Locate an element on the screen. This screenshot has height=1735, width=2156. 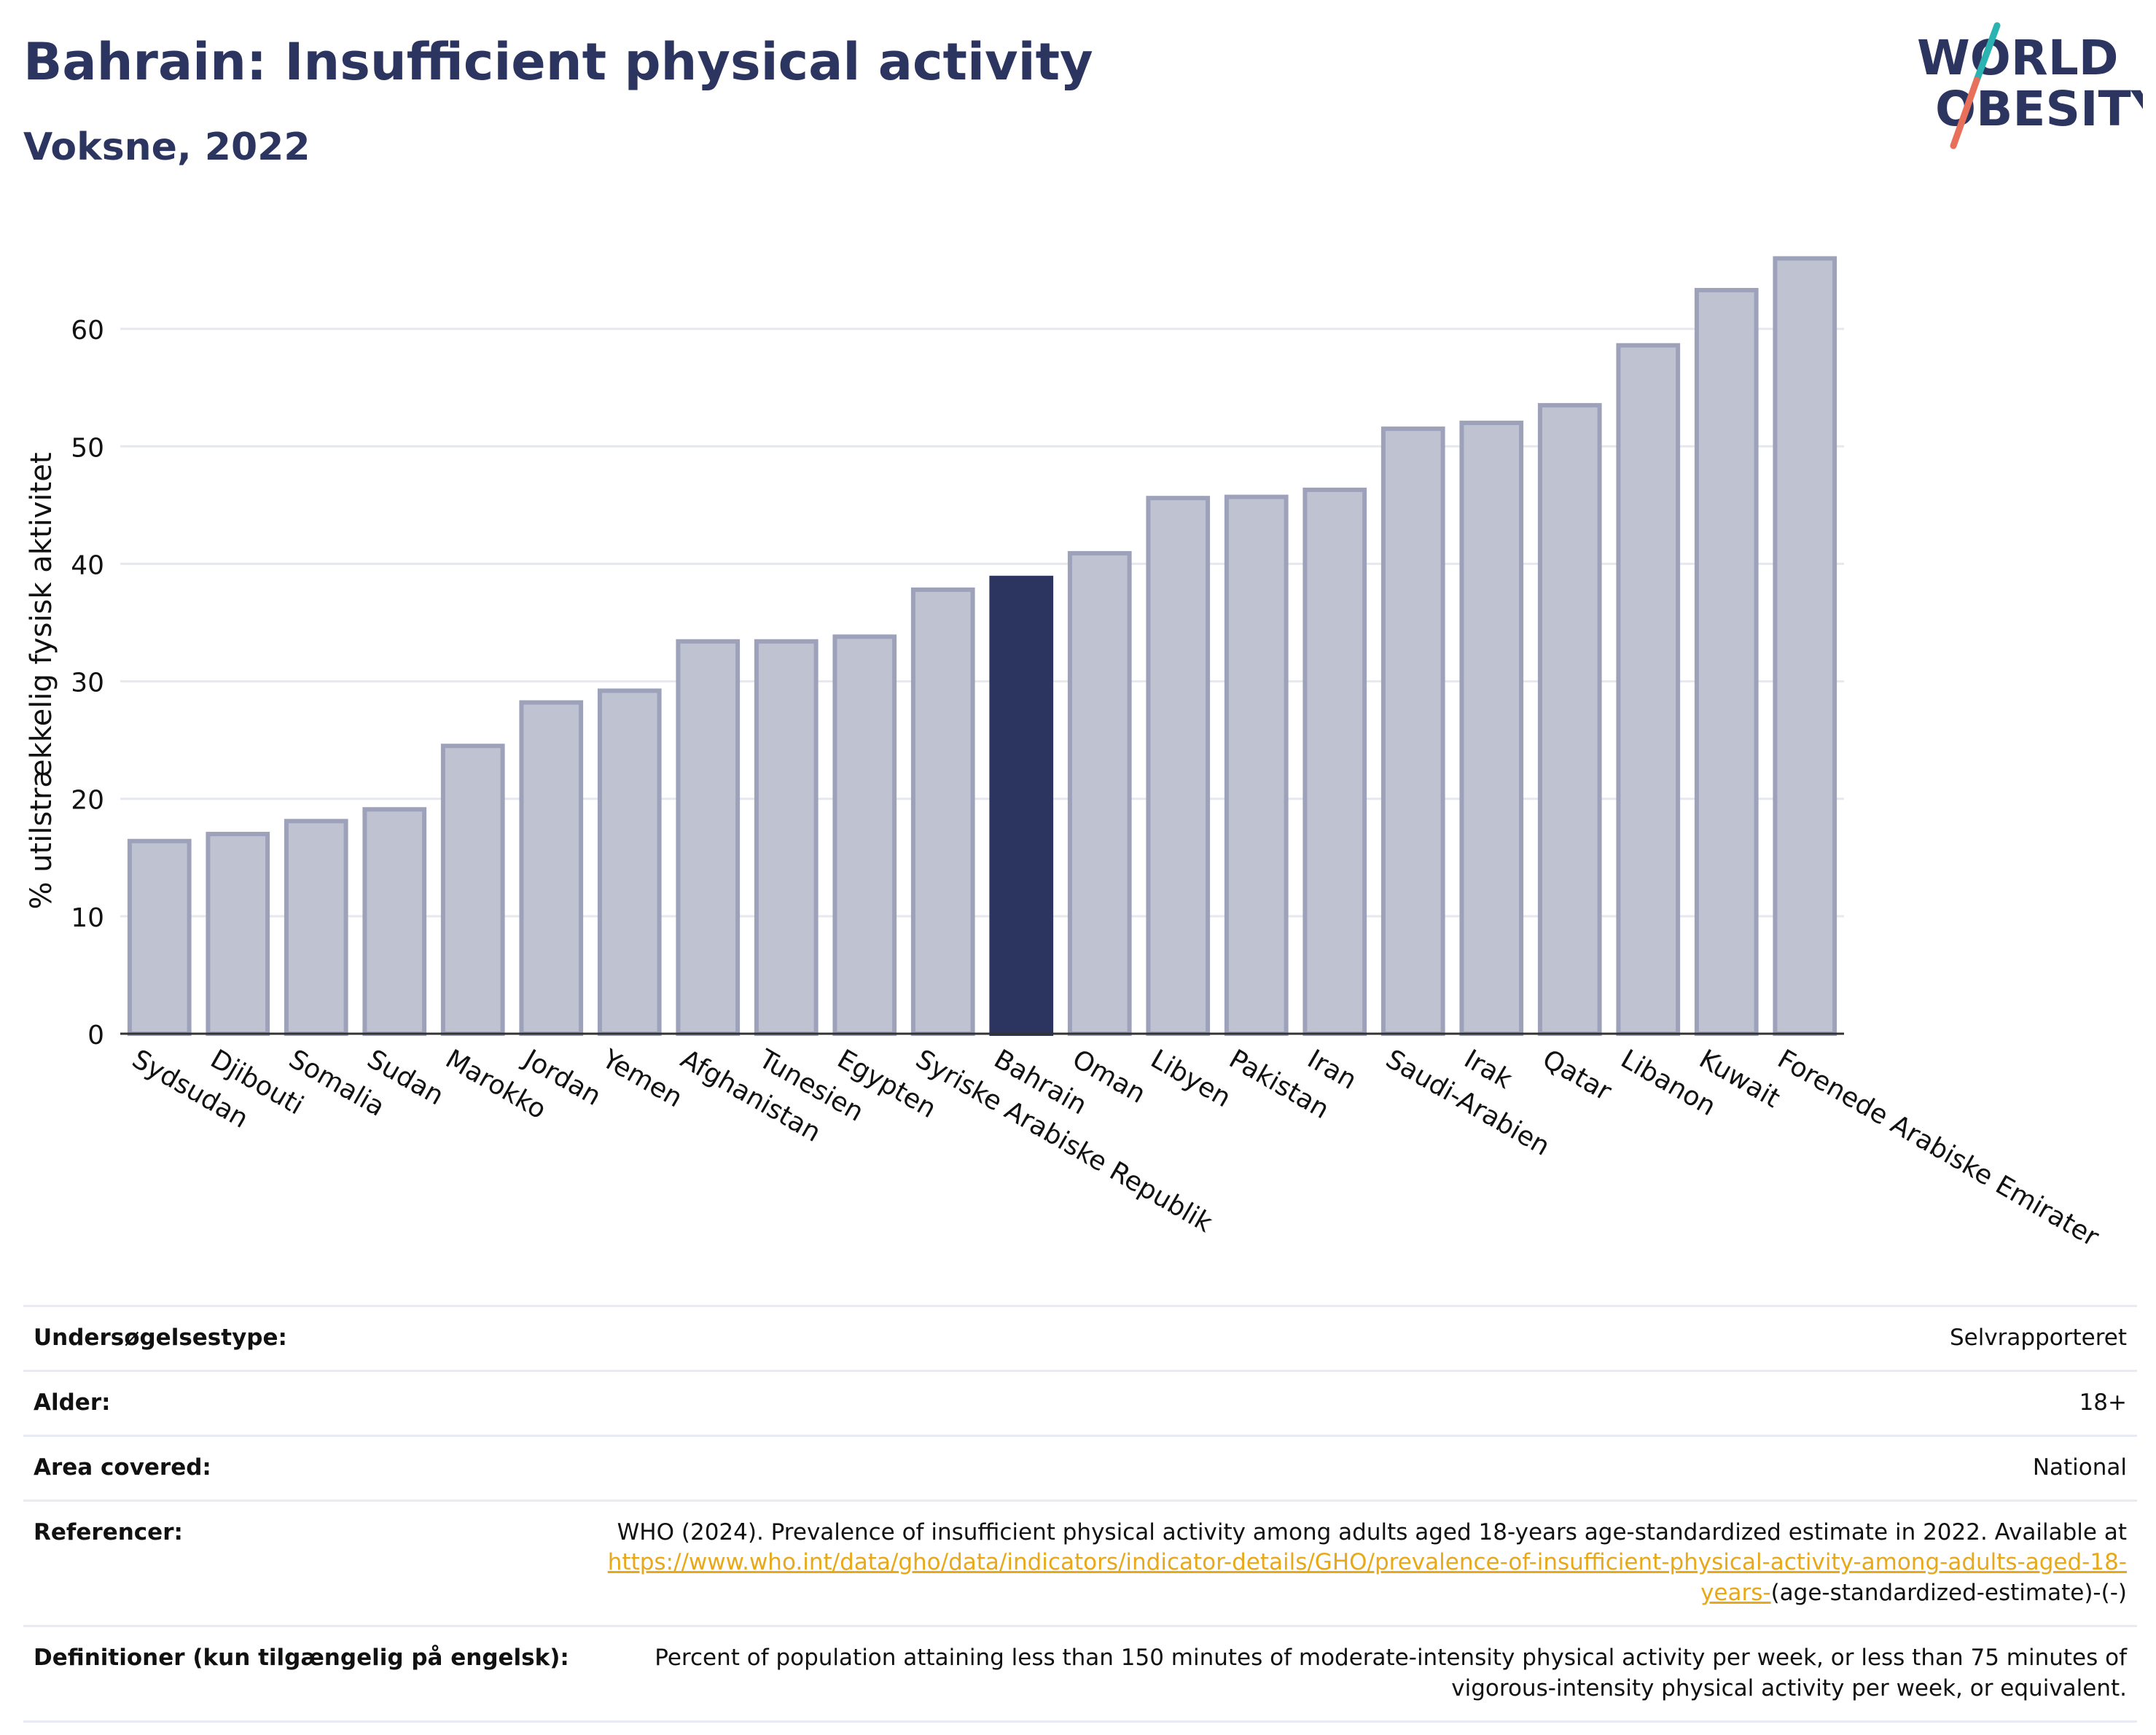
bar-afghanistan is located at coordinates (709, 837).